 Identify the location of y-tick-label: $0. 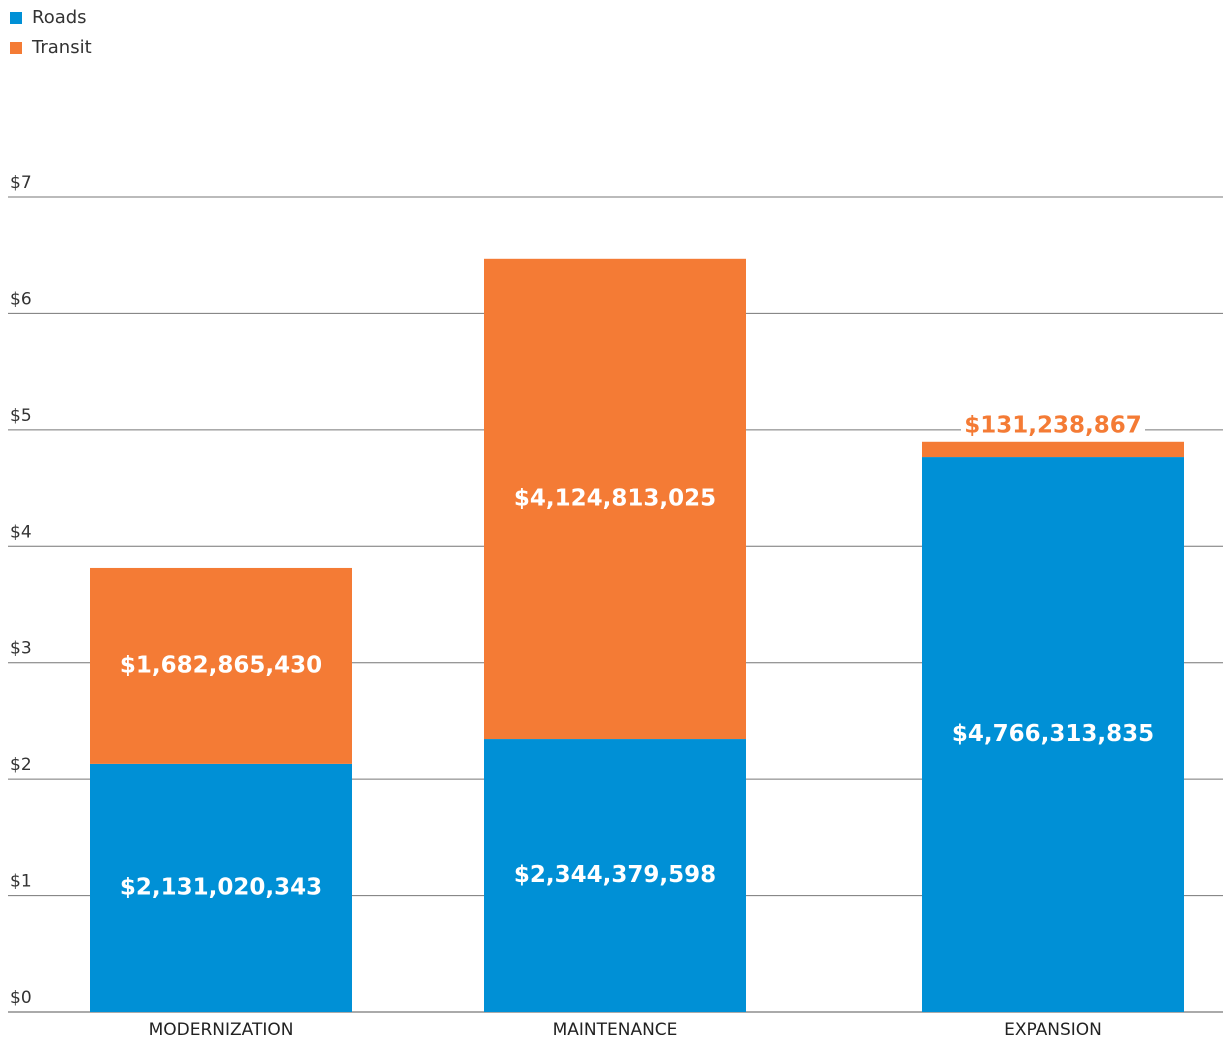
(21, 998).